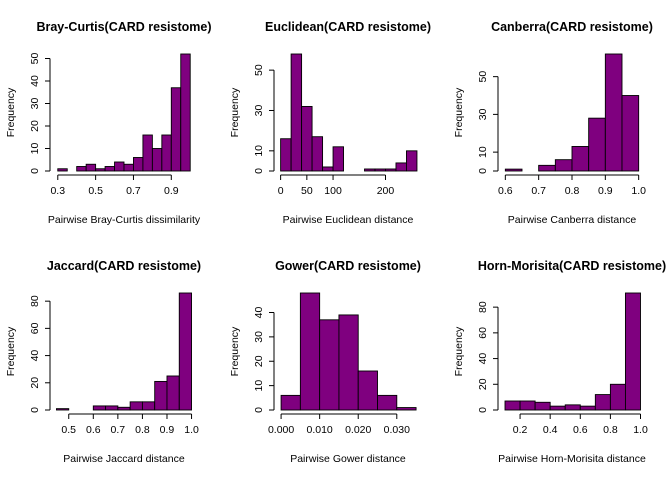  Describe the element at coordinates (333, 191) in the screenshot. I see `x-tick-label: 100` at that location.